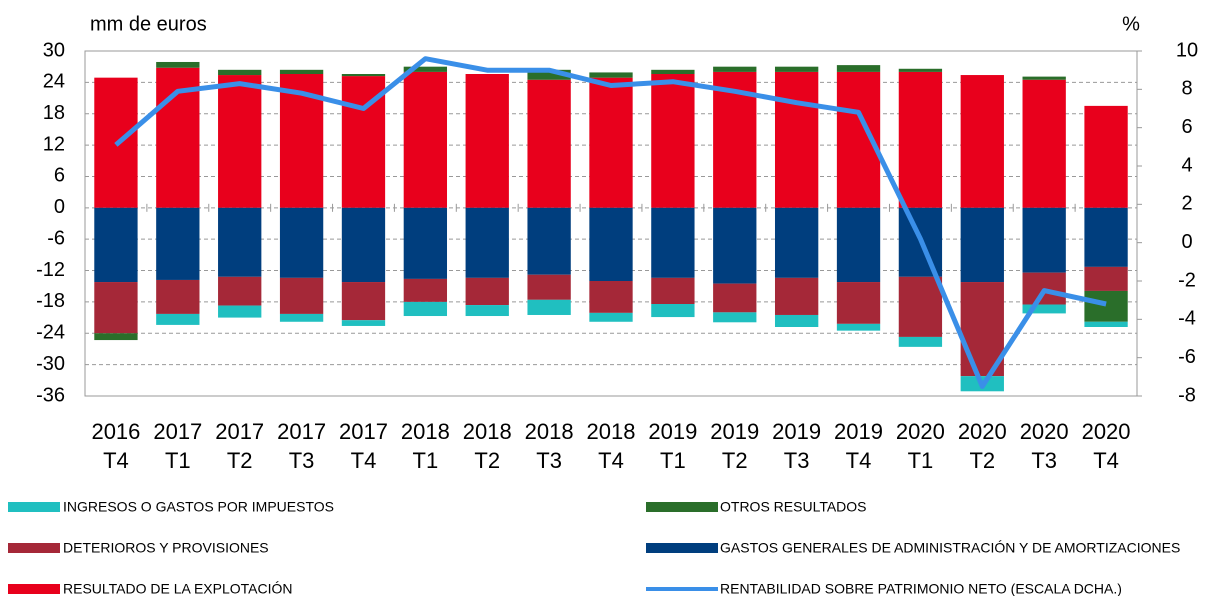  I want to click on legend-label: DETERIOROS Y PROVISIONES, so click(166, 548).